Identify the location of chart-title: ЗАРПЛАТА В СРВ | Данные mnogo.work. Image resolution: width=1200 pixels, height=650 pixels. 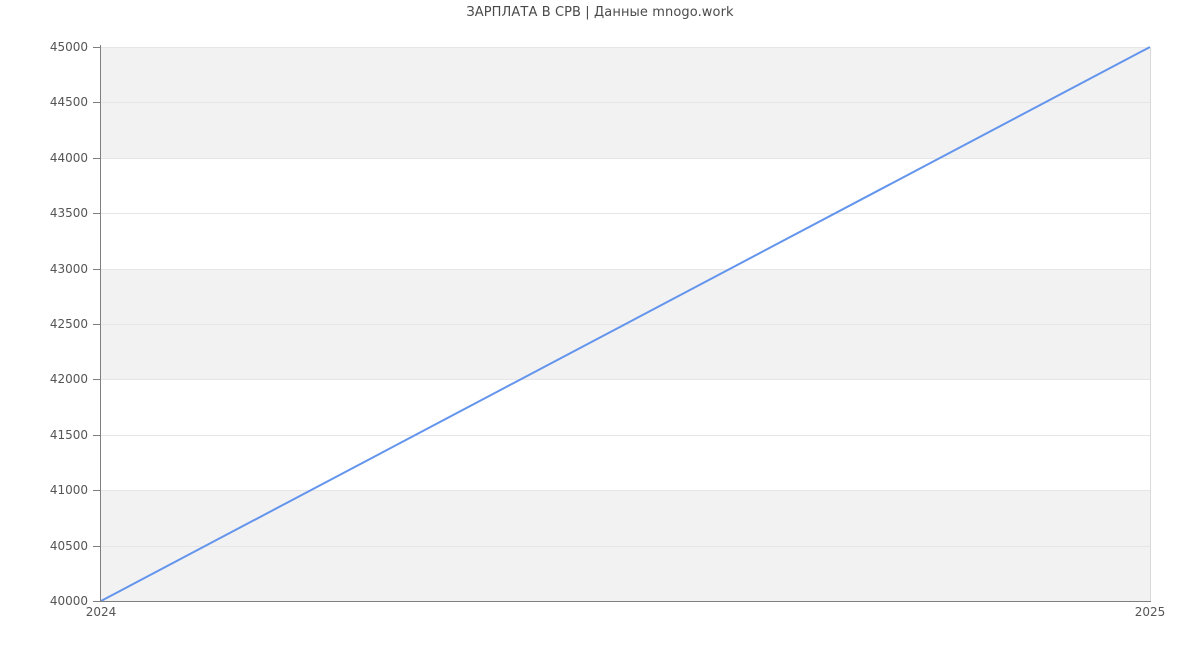
(600, 12).